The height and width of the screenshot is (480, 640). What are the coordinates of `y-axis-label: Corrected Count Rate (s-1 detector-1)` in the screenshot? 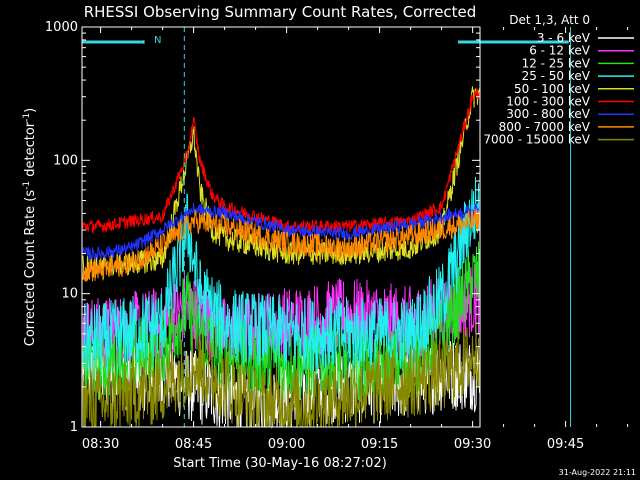 It's located at (30, 227).